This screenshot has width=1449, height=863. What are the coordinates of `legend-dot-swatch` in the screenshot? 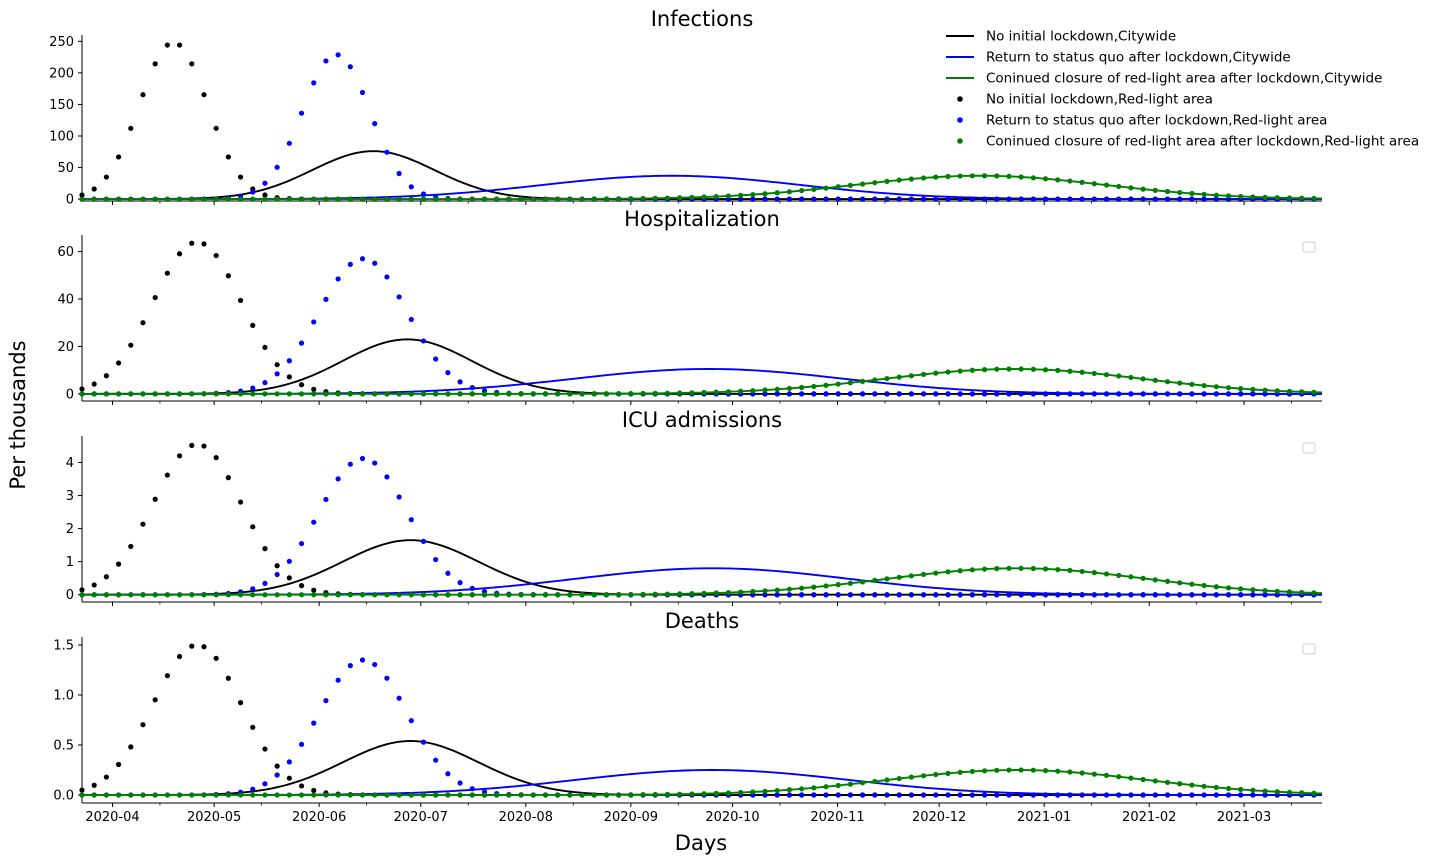 It's located at (960, 141).